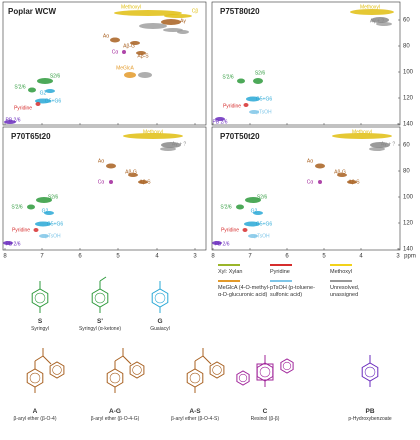 This screenshot has height=440, width=420. What do you see at coordinates (341, 272) in the screenshot?
I see `legend-label: Methoxyl` at bounding box center [341, 272].